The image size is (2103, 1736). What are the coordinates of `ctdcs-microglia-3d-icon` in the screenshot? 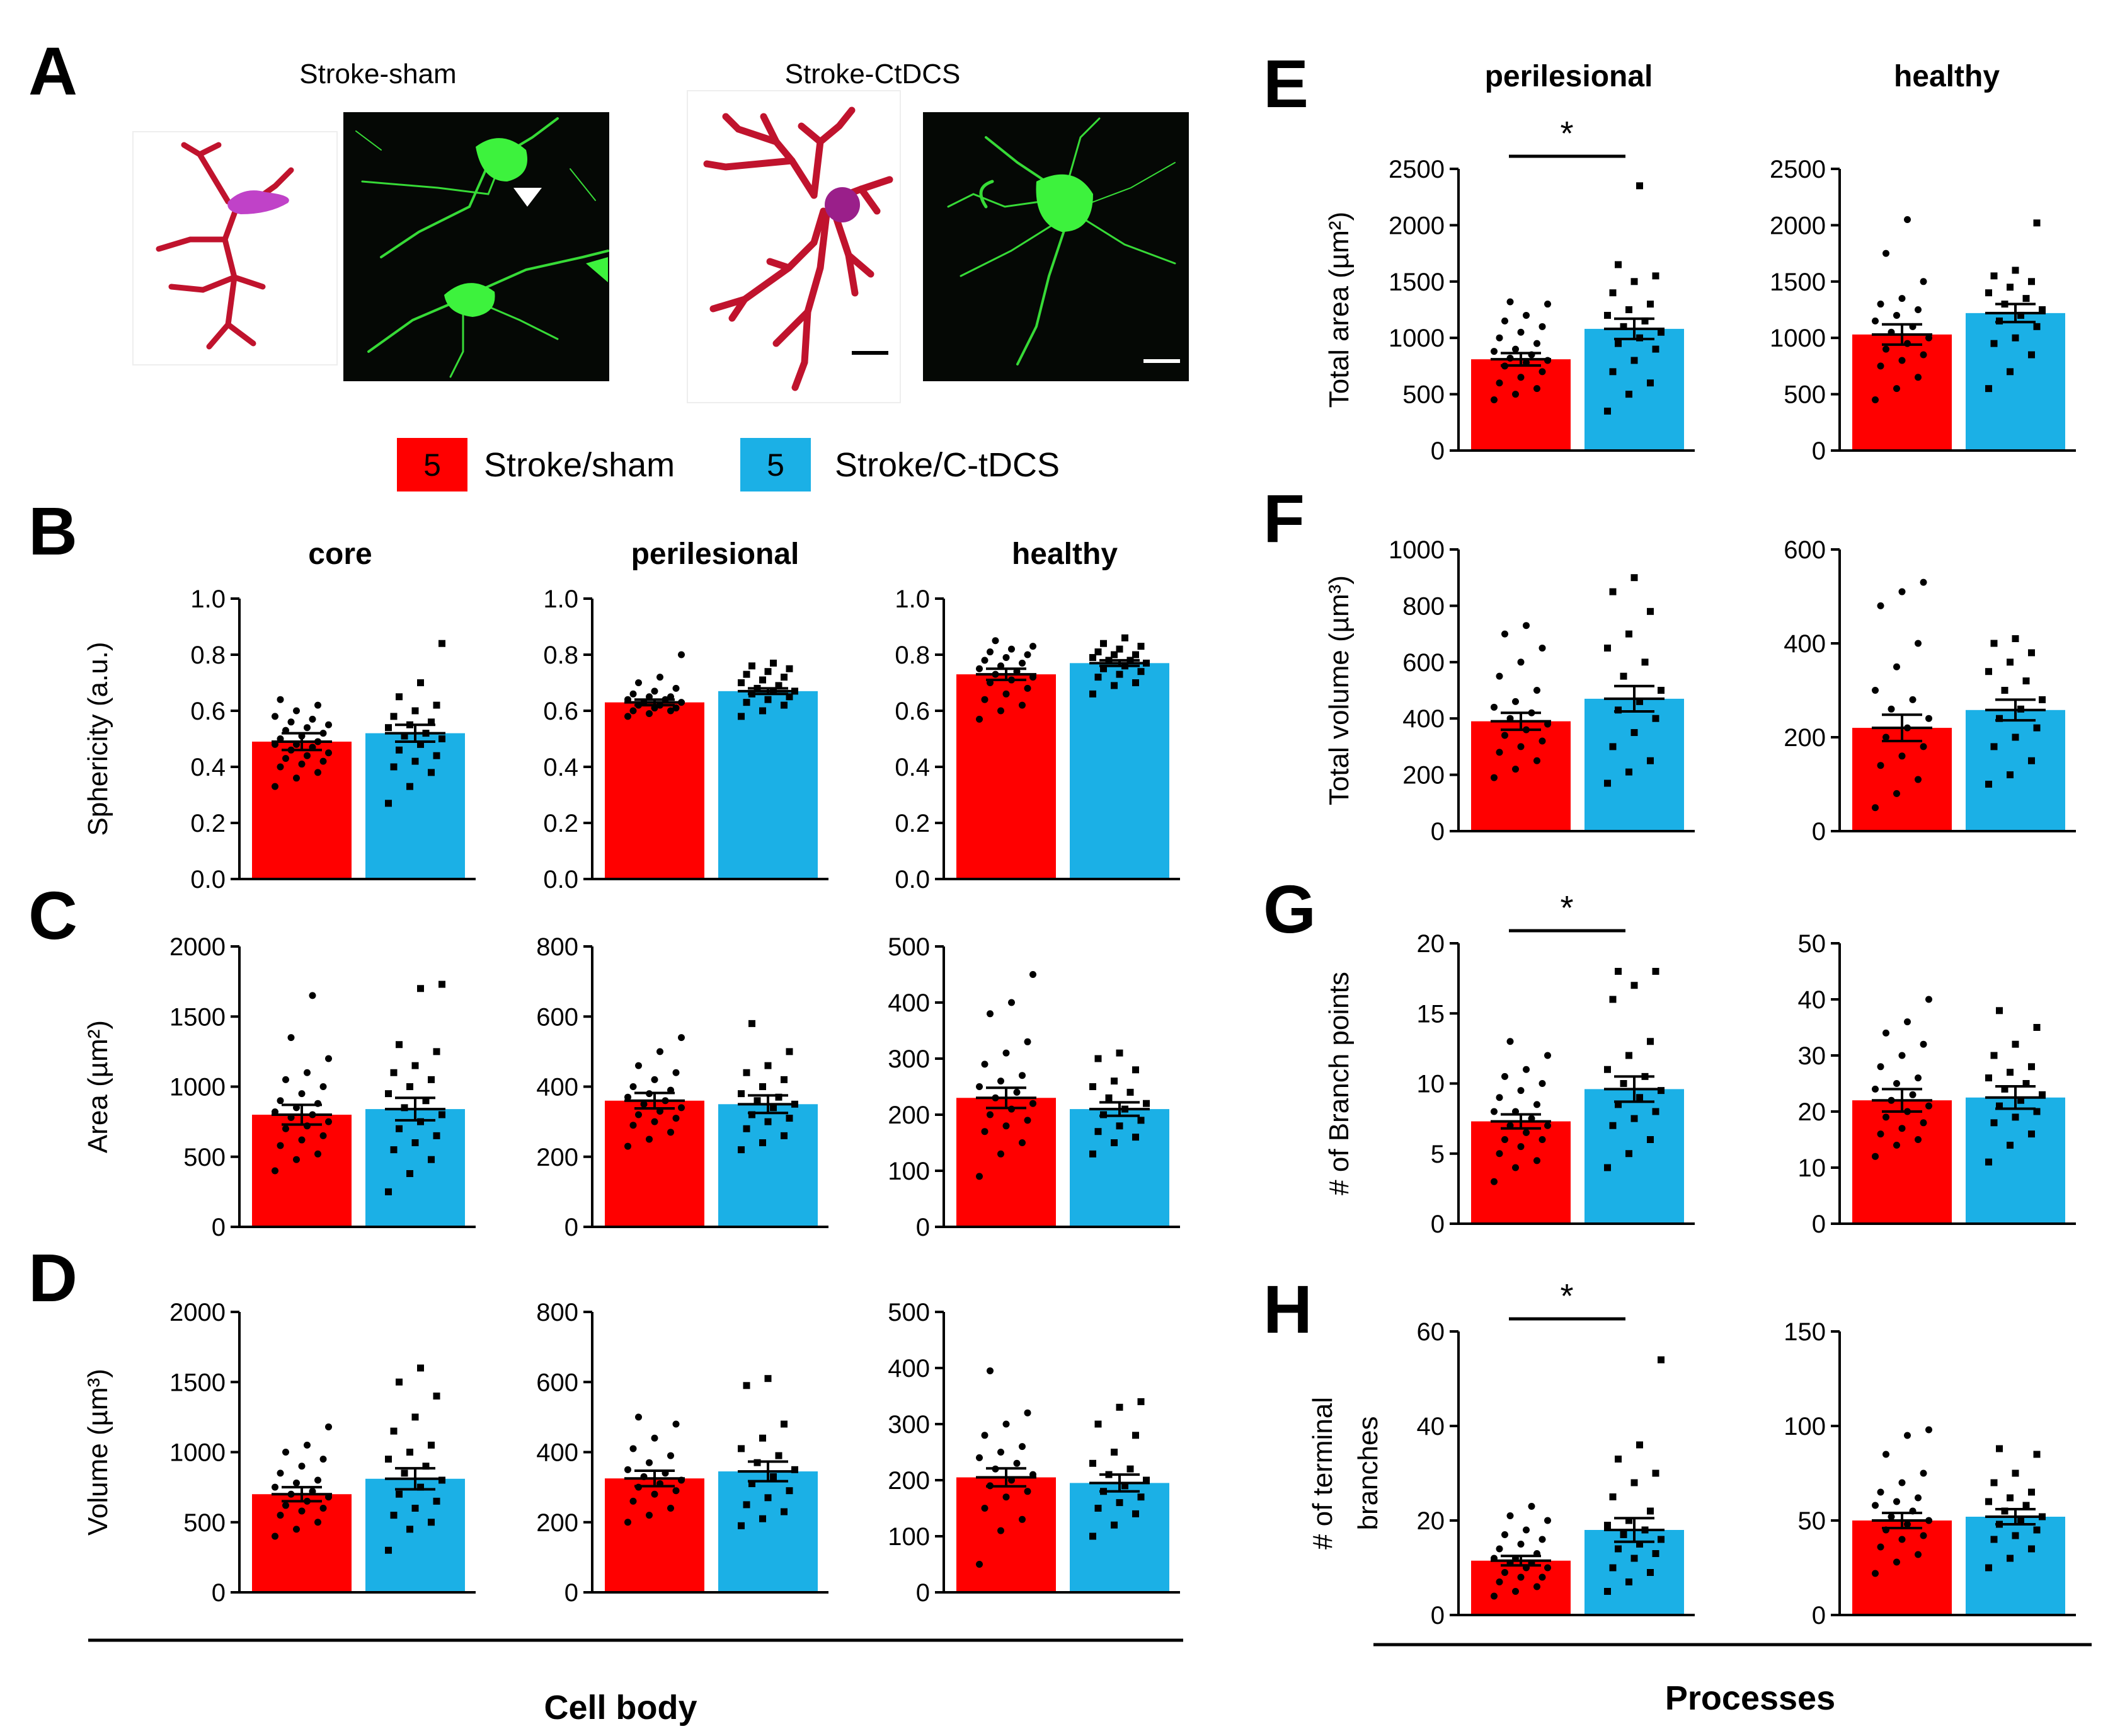 It's located at (798, 248).